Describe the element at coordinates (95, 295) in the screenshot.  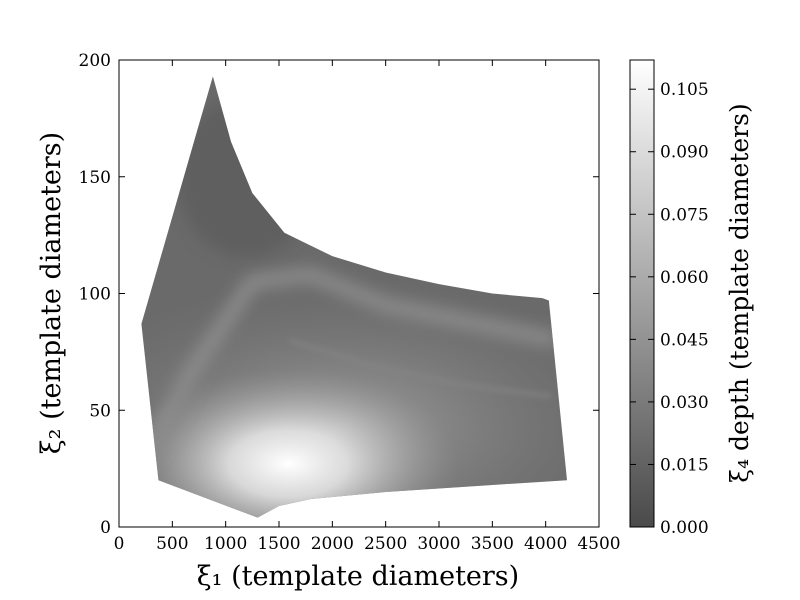
I see `y-tick-label: 100` at that location.